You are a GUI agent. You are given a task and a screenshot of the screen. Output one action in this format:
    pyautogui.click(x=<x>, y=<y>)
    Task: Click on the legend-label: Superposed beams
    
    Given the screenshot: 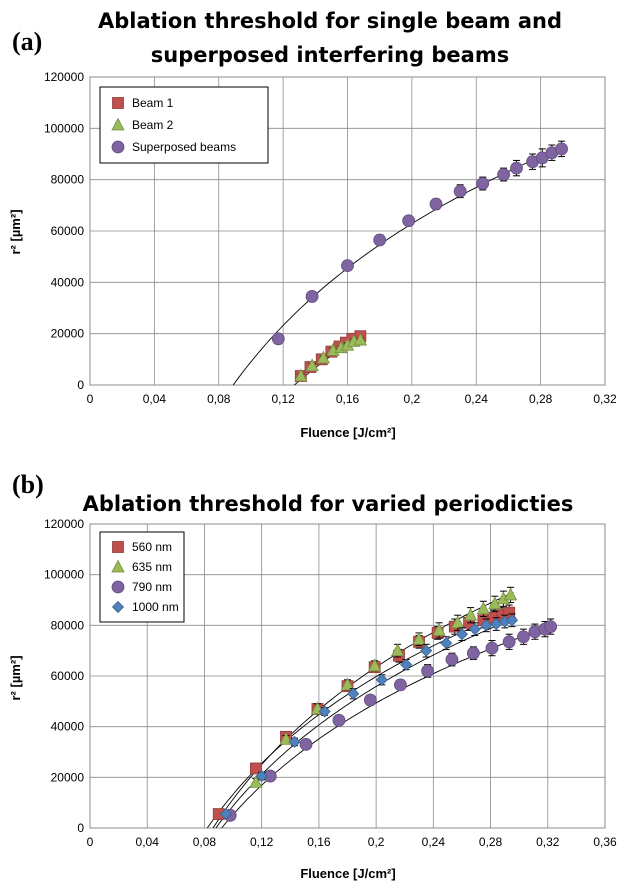 What is the action you would take?
    pyautogui.click(x=184, y=147)
    